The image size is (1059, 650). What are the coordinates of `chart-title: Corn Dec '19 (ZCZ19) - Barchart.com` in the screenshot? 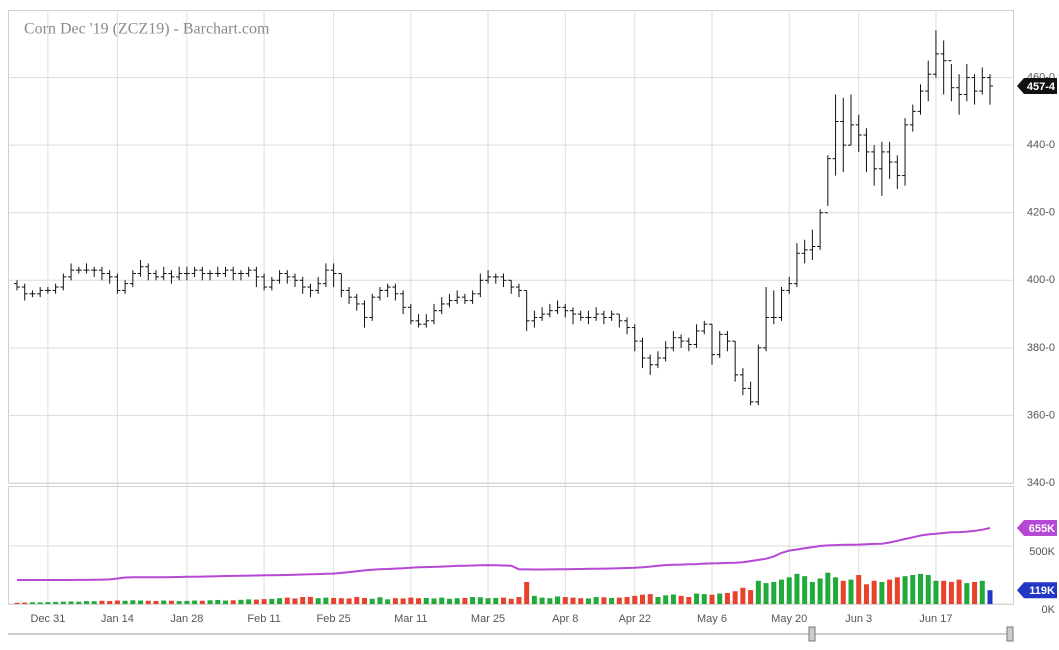 It's located at (147, 29).